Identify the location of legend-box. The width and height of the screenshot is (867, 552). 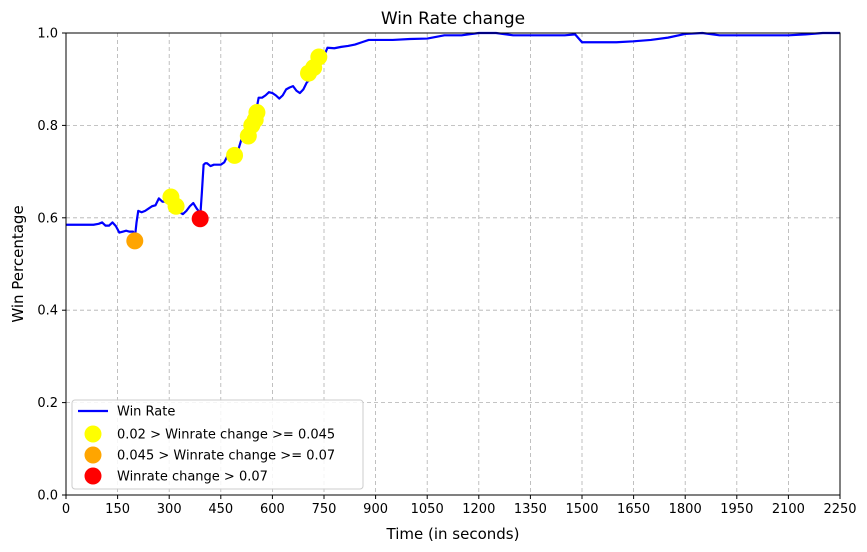
(217, 444).